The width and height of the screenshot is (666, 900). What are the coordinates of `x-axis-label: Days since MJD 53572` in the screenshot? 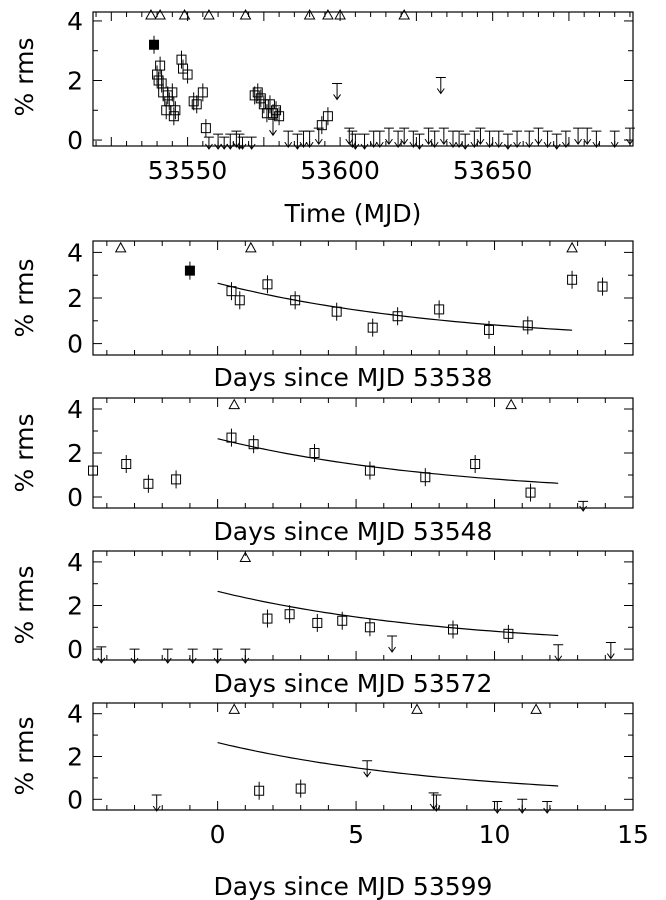 It's located at (353, 683).